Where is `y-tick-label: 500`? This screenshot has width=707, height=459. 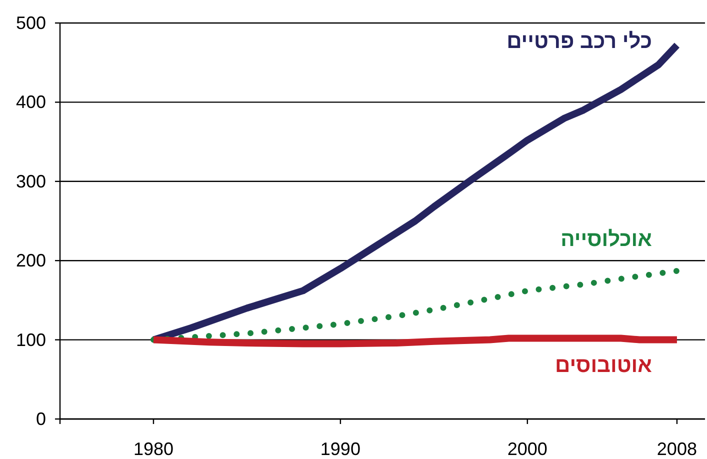 y-tick-label: 500 is located at coordinates (31, 23).